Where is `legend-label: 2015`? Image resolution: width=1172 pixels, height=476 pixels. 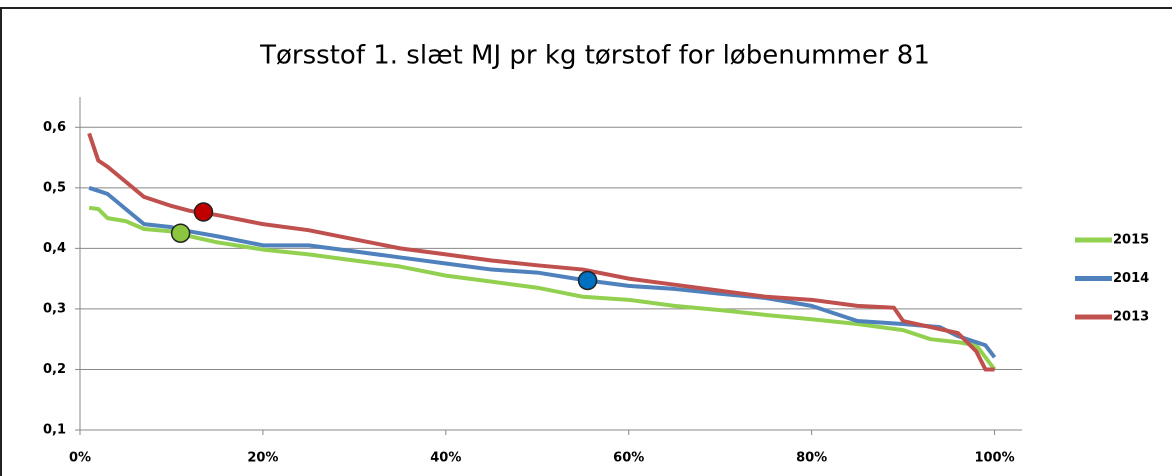
legend-label: 2015 is located at coordinates (1131, 240).